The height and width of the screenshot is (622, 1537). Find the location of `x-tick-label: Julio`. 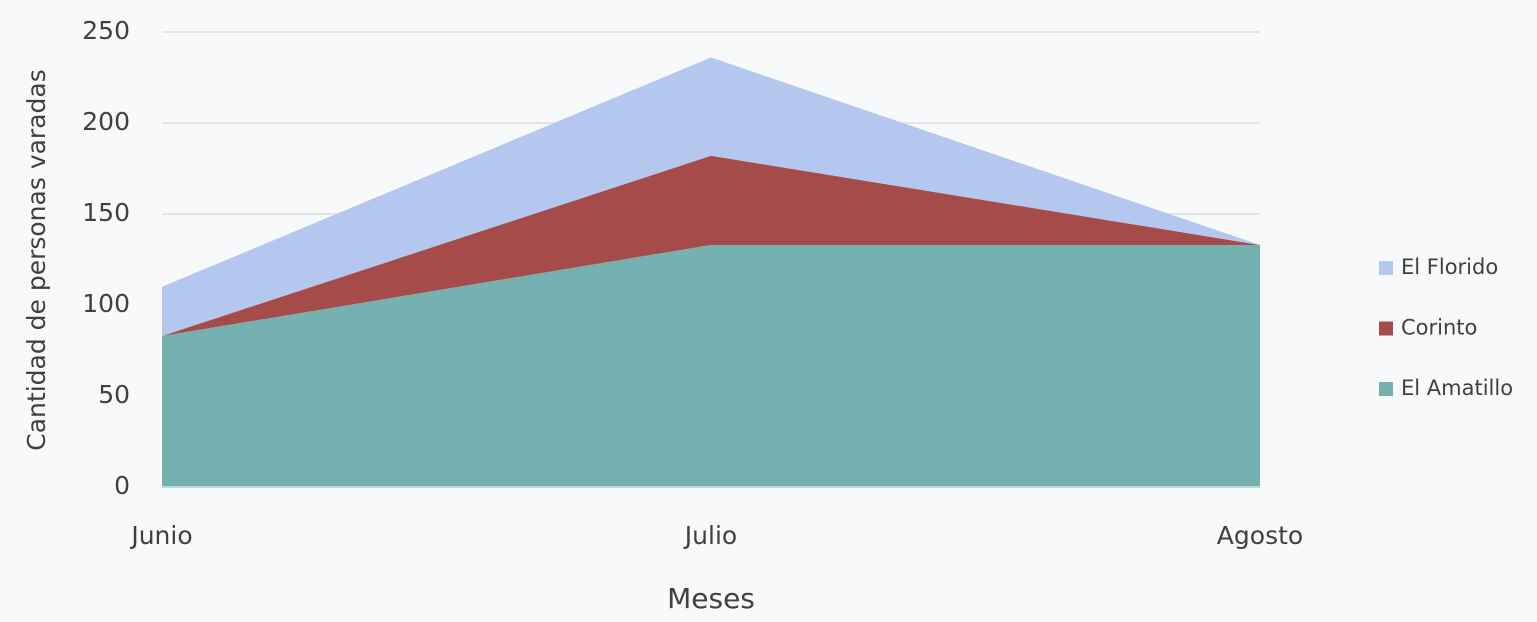

x-tick-label: Julio is located at coordinates (710, 535).